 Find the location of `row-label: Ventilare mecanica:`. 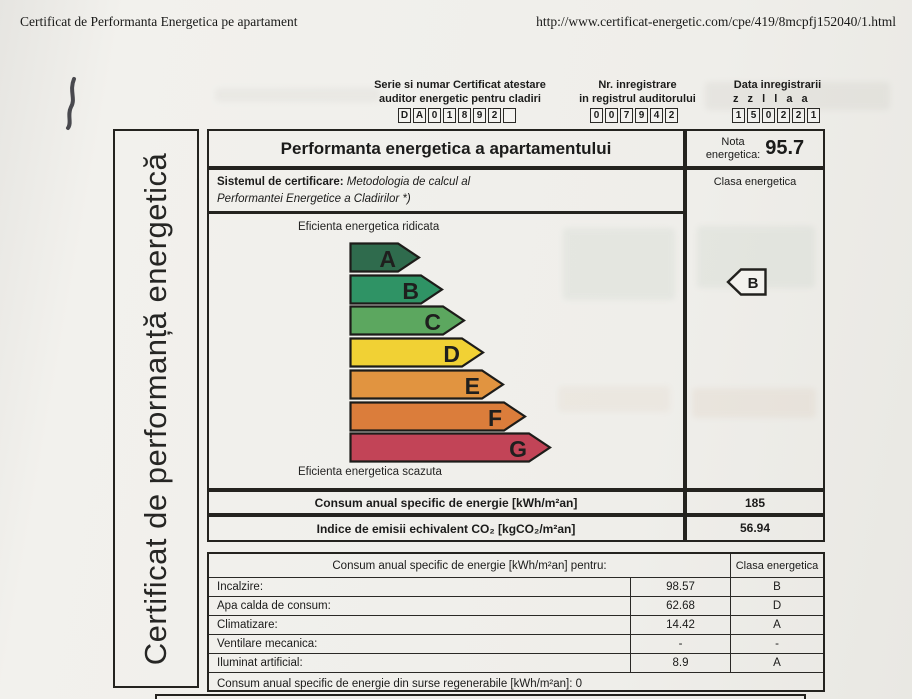

row-label: Ventilare mecanica: is located at coordinates (267, 644).